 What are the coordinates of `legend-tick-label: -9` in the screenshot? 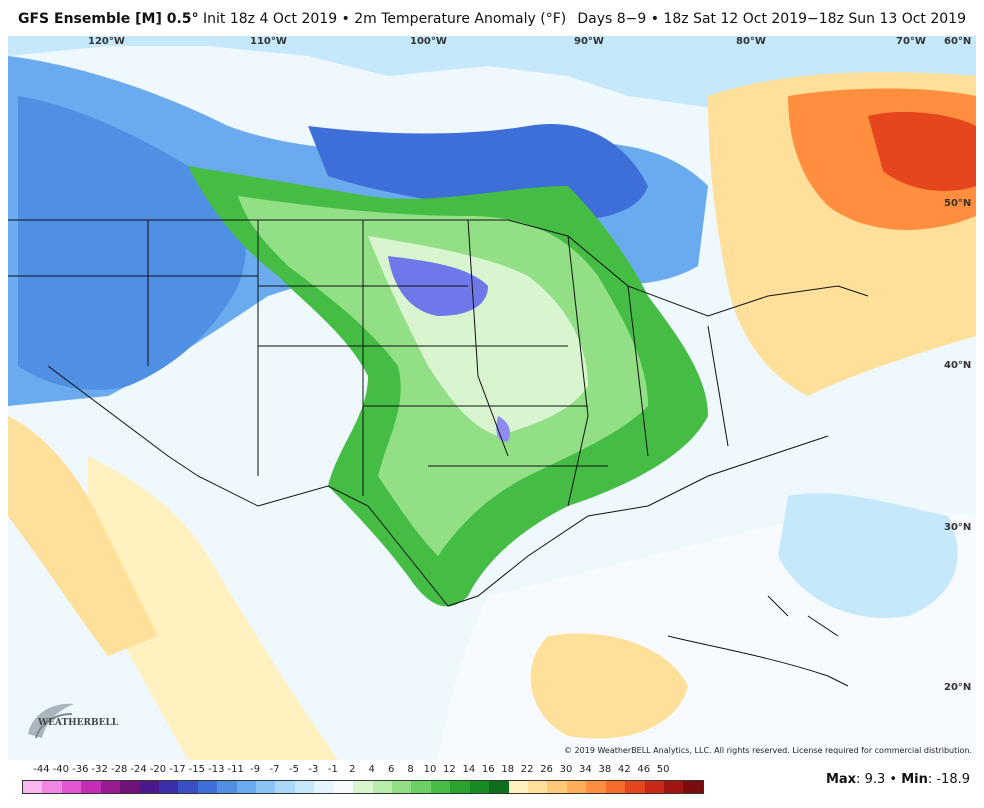 It's located at (255, 769).